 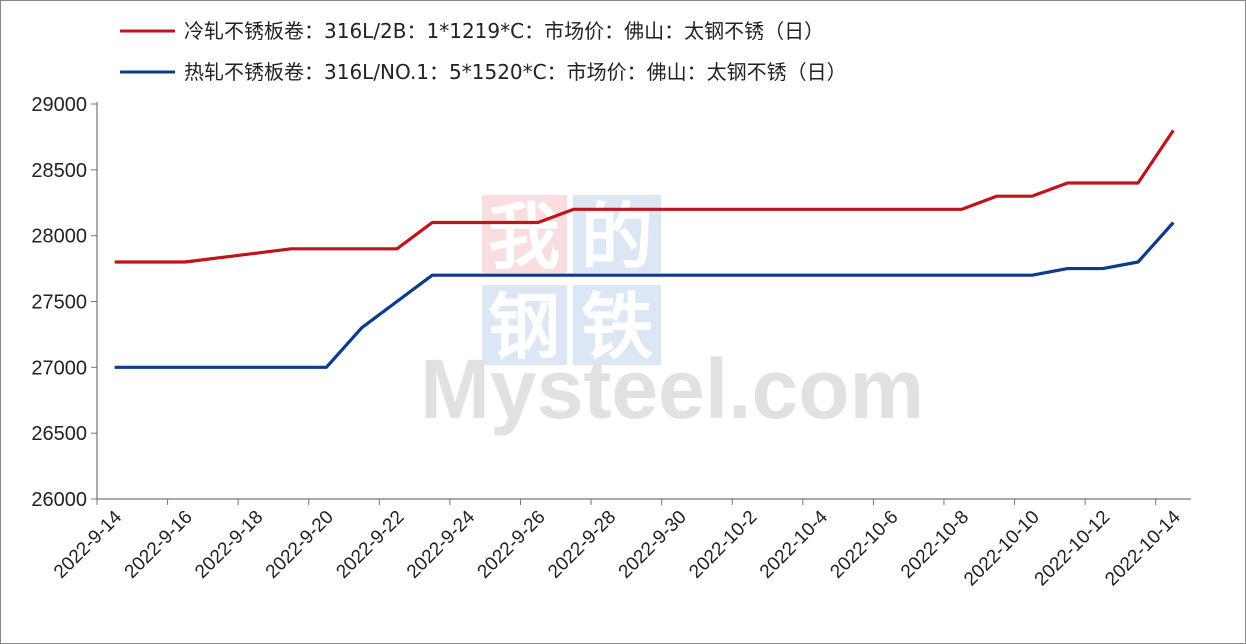 I want to click on legend-label-hot-rolled: 热轧不锈板卷：316L/NO.1：5*1520*C：市场价：佛山：太钢不锈（日）, so click(x=515, y=72).